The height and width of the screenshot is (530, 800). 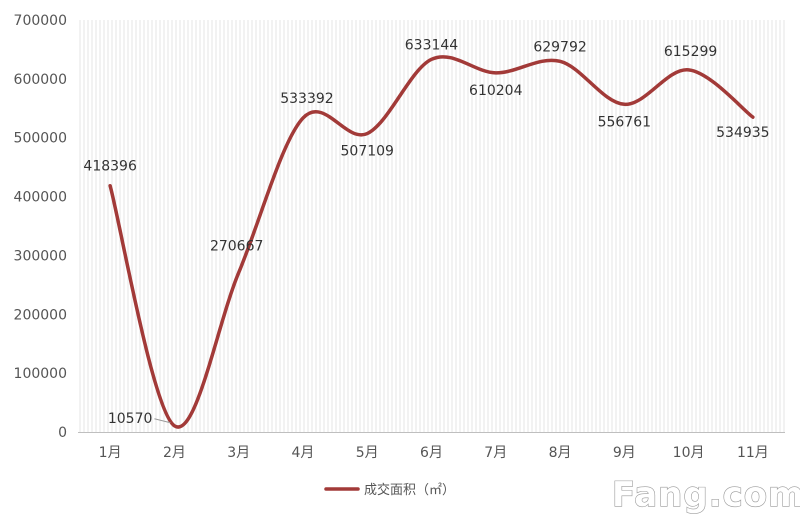 I want to click on data-label: 534935, so click(x=742, y=133).